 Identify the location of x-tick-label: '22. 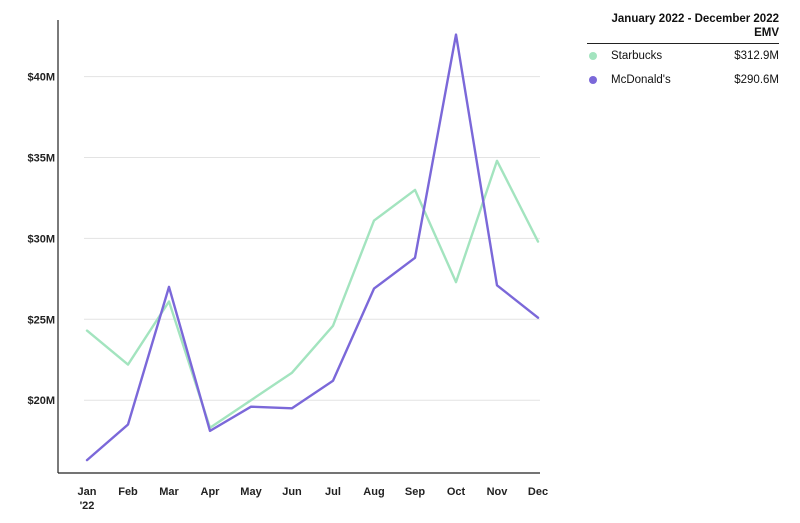
(87, 506).